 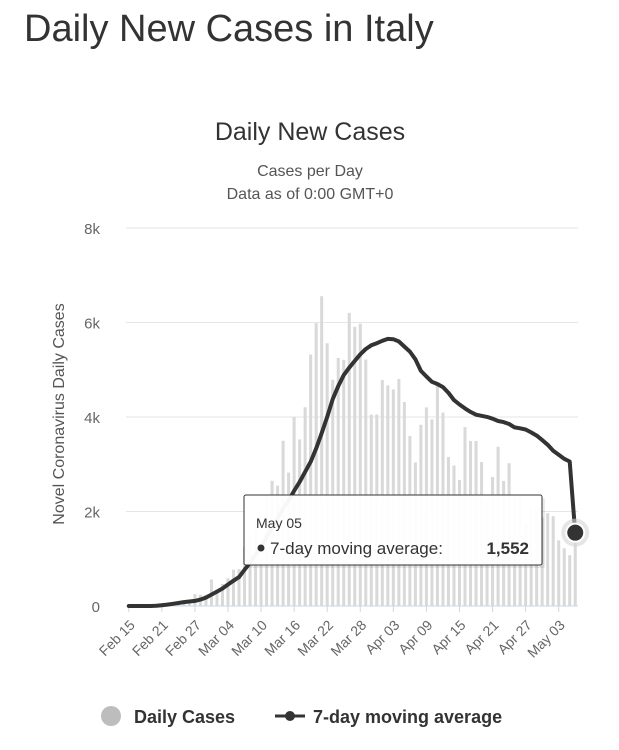 I want to click on legend-moving-average-label: 7-day moving average, so click(x=407, y=717).